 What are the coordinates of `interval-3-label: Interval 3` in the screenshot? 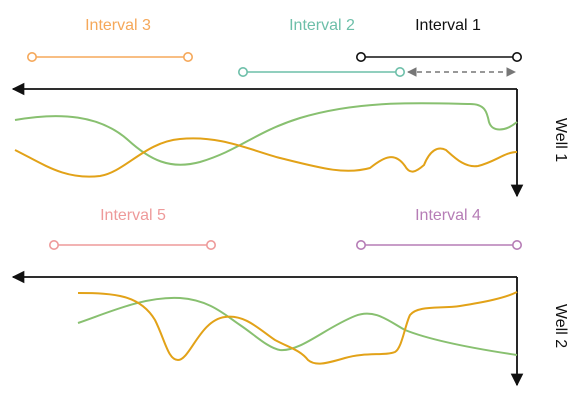 It's located at (118, 25).